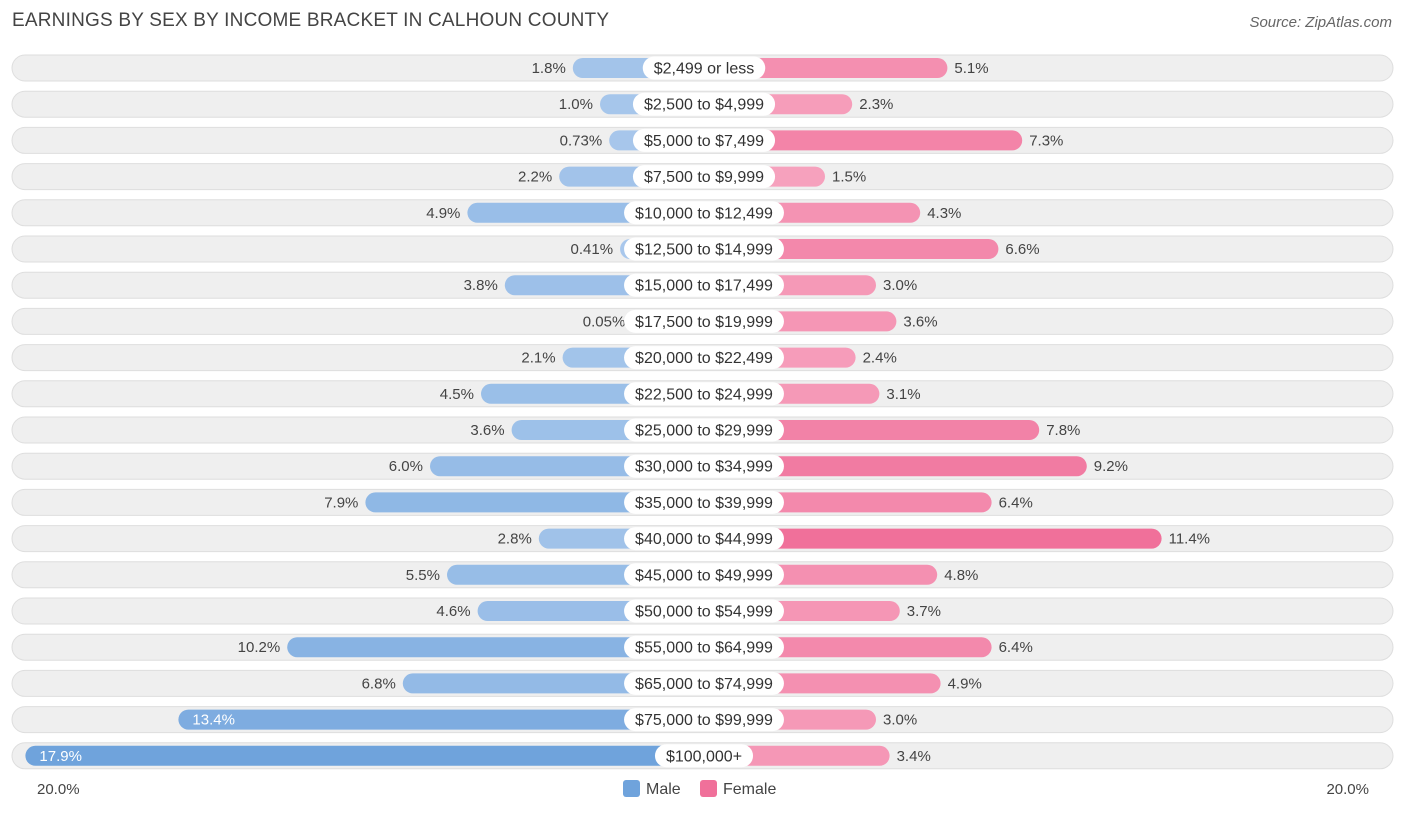 The image size is (1406, 813). Describe the element at coordinates (341, 502) in the screenshot. I see `male-value-label: 7.9%` at that location.